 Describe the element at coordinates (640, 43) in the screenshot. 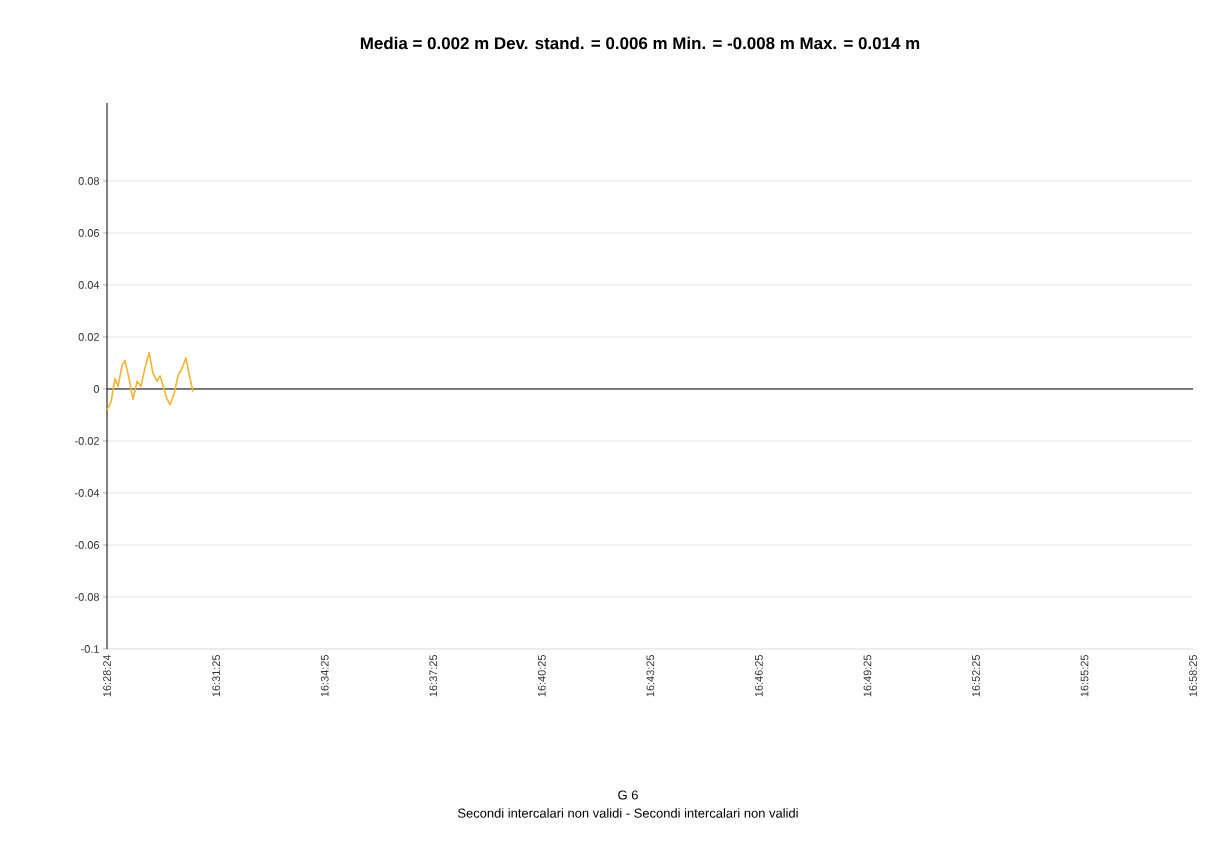

I see `chart-title: Media = 0.002 m Dev. stand. = 0.006 m Min. = -0.008 m Max. = 0.014 m` at that location.